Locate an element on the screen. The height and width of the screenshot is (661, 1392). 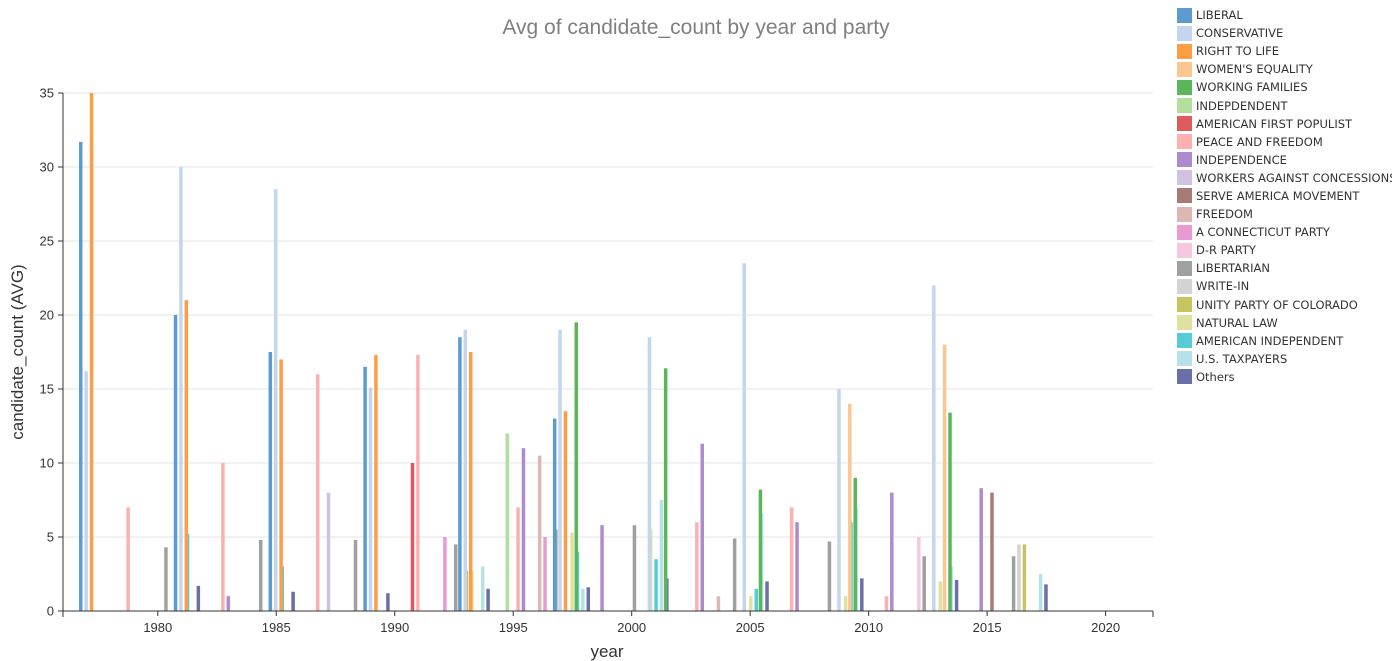
bar-2010-independence is located at coordinates (892, 551).